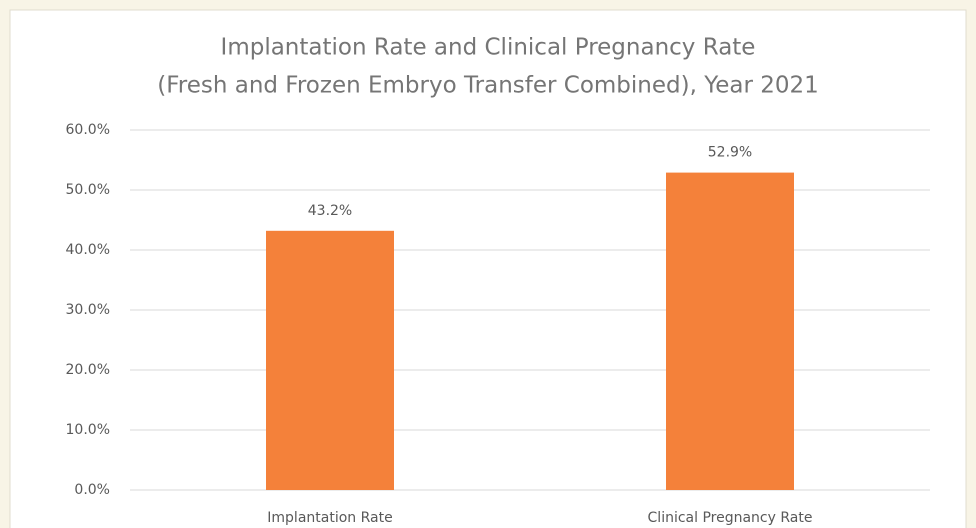 Image resolution: width=976 pixels, height=528 pixels. I want to click on y-tick-label: 20.0%, so click(88, 370).